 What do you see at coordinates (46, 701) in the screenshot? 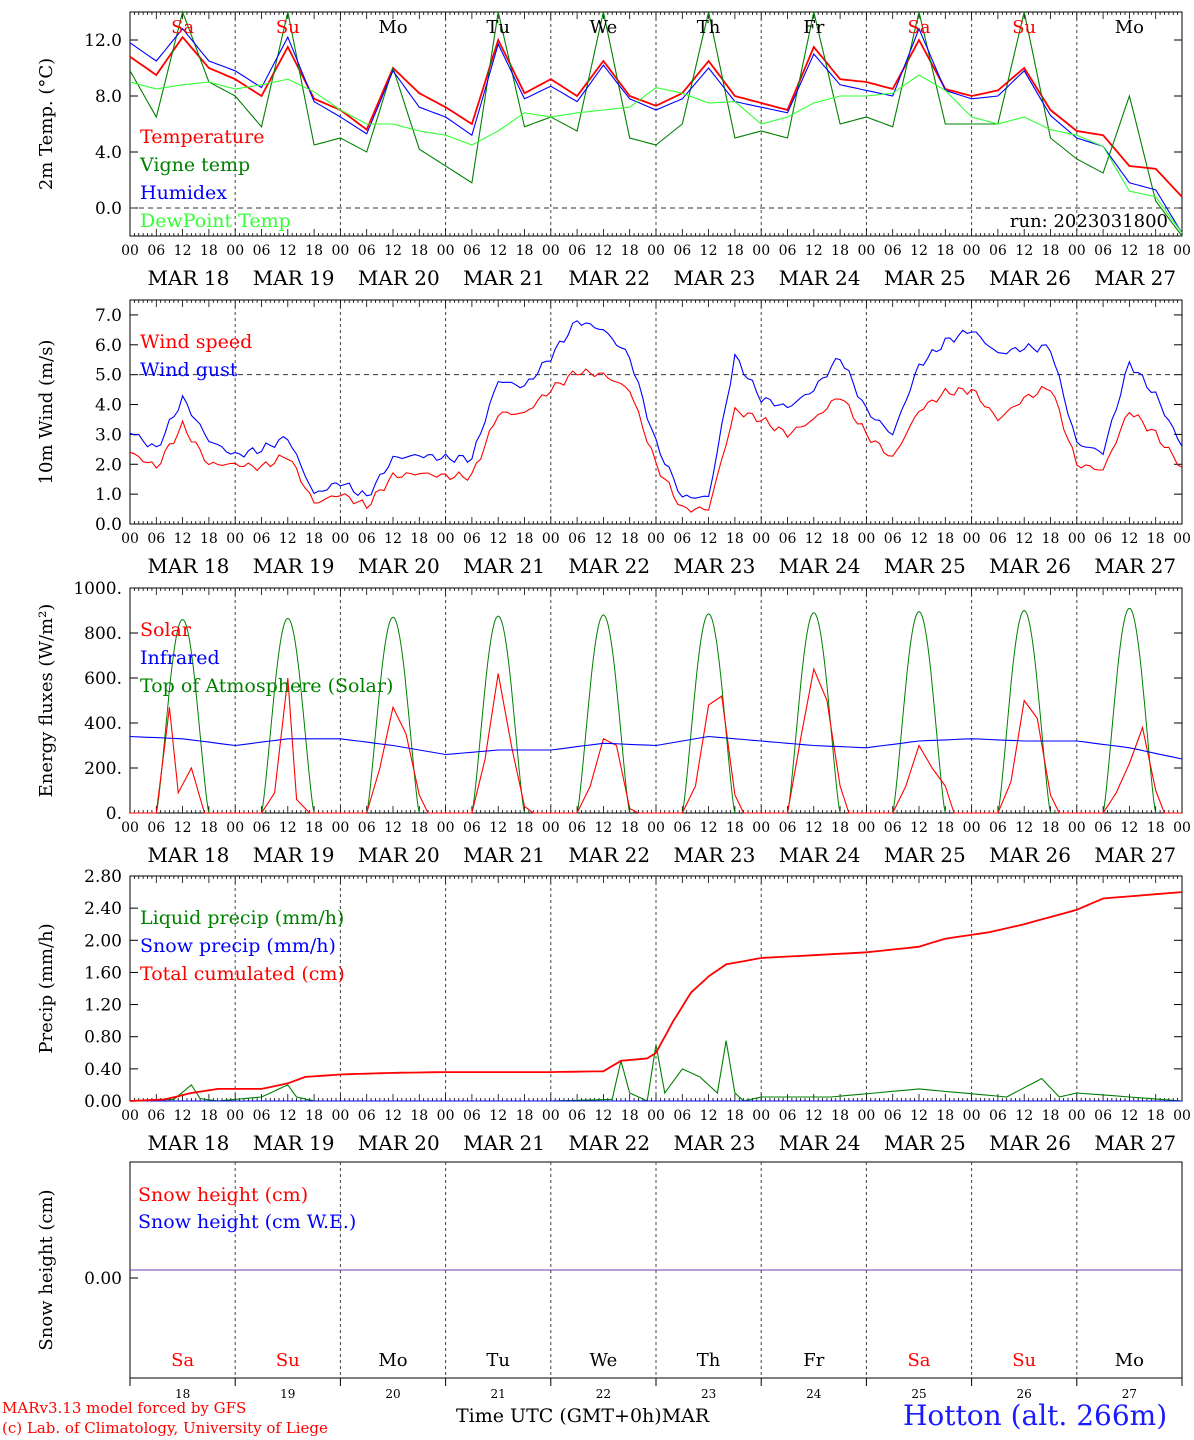
I see `y-axis-label: Energy fluxes (W/m²)` at bounding box center [46, 701].